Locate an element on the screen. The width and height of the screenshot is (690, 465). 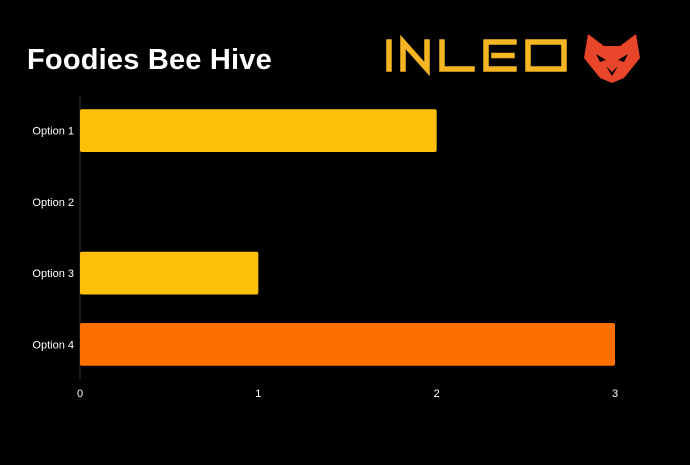
x-tick-label: 2 is located at coordinates (437, 394).